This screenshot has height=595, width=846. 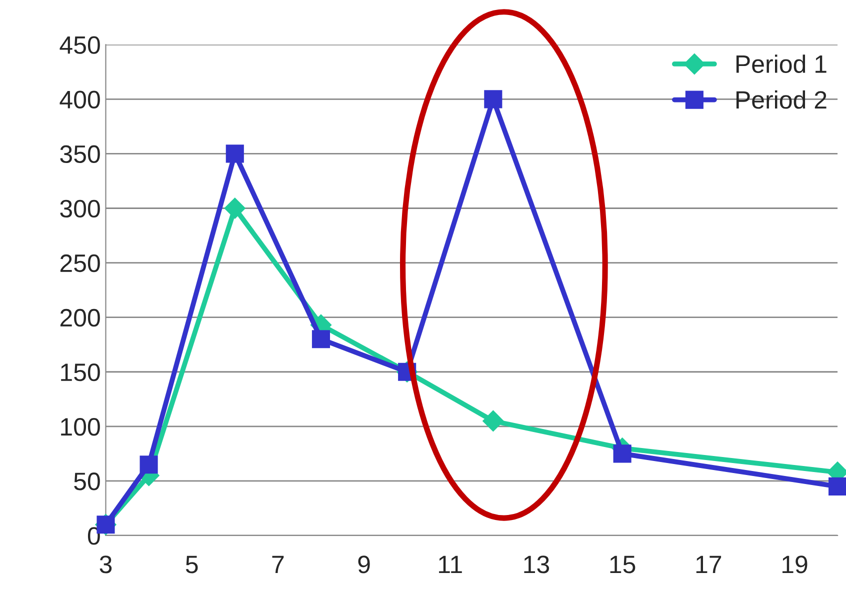 What do you see at coordinates (364, 565) in the screenshot?
I see `x-tick-label: 9` at bounding box center [364, 565].